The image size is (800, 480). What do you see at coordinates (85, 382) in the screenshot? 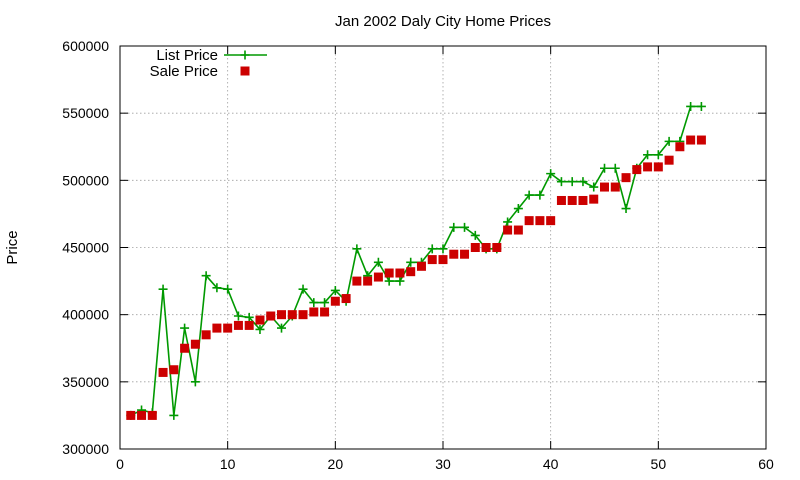
I see `y-tick-label: 350000` at bounding box center [85, 382].